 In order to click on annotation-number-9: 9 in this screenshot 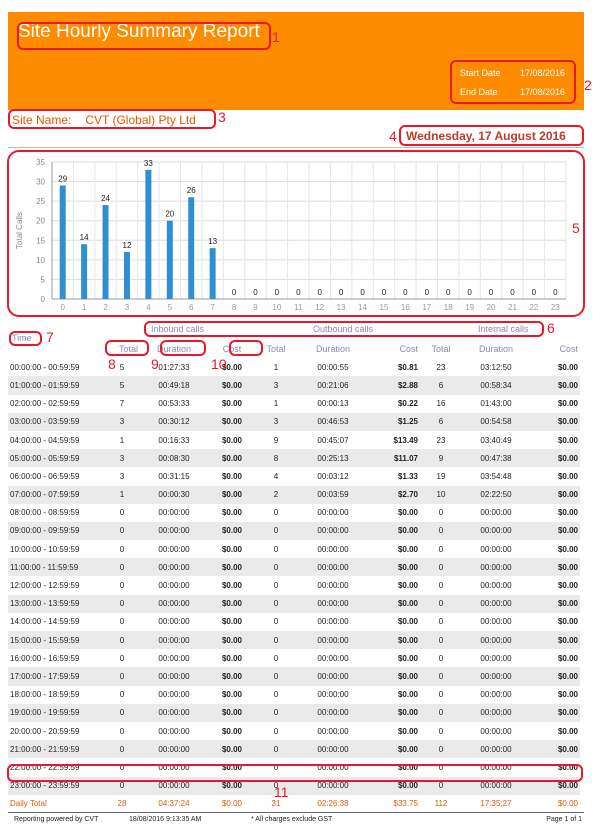, I will do `click(155, 364)`.